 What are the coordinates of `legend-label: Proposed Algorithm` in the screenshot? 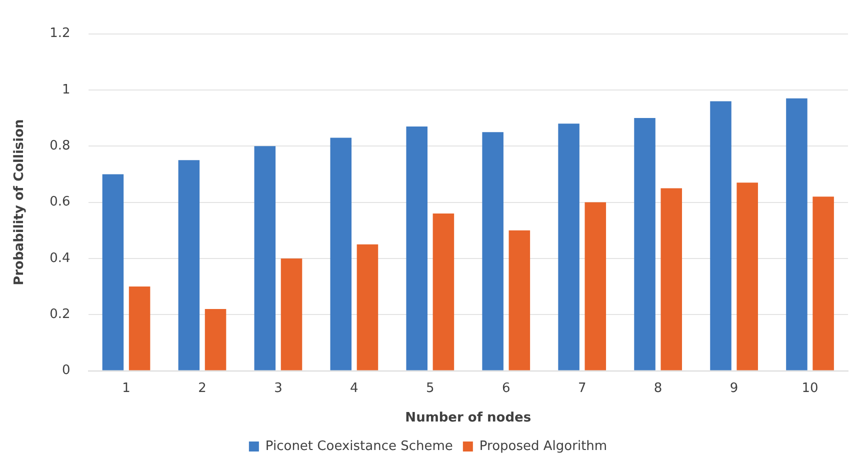 It's located at (543, 446).